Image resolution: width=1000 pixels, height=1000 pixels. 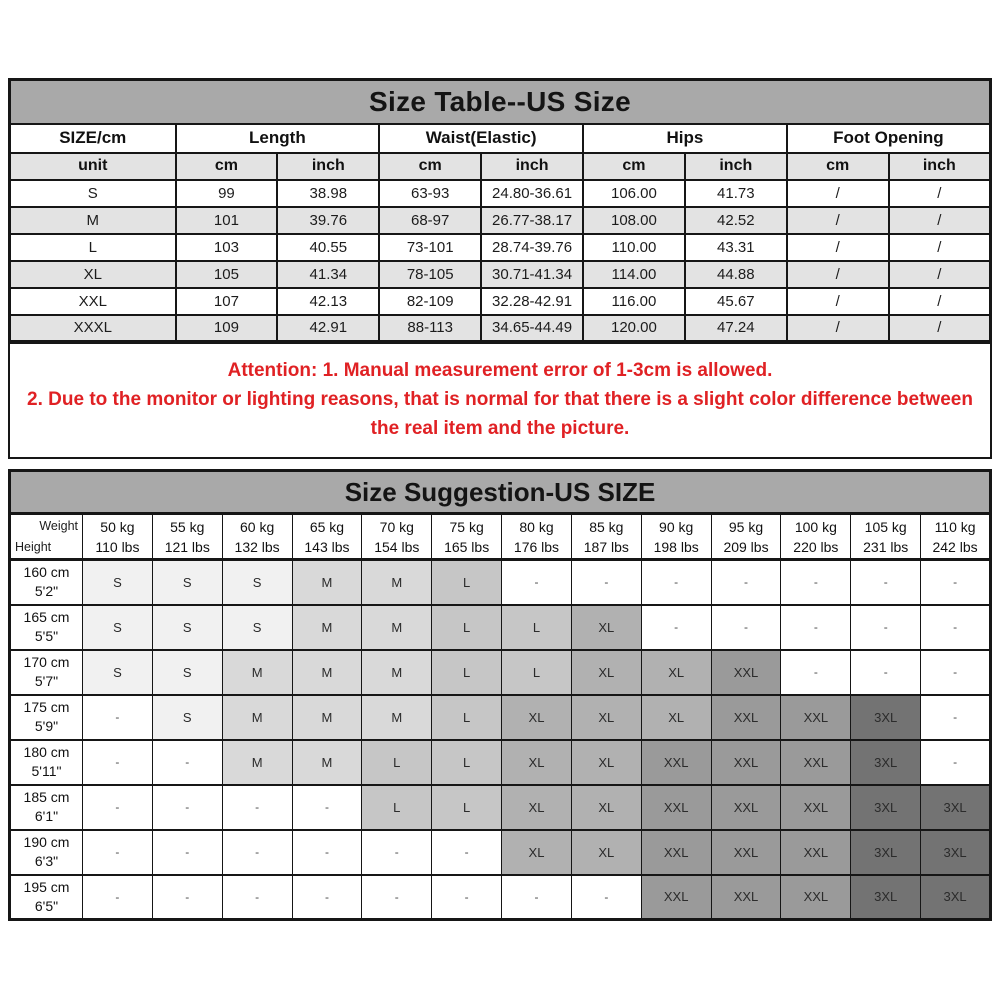 I want to click on height-label: 180 cm 5'11", so click(x=46, y=762).